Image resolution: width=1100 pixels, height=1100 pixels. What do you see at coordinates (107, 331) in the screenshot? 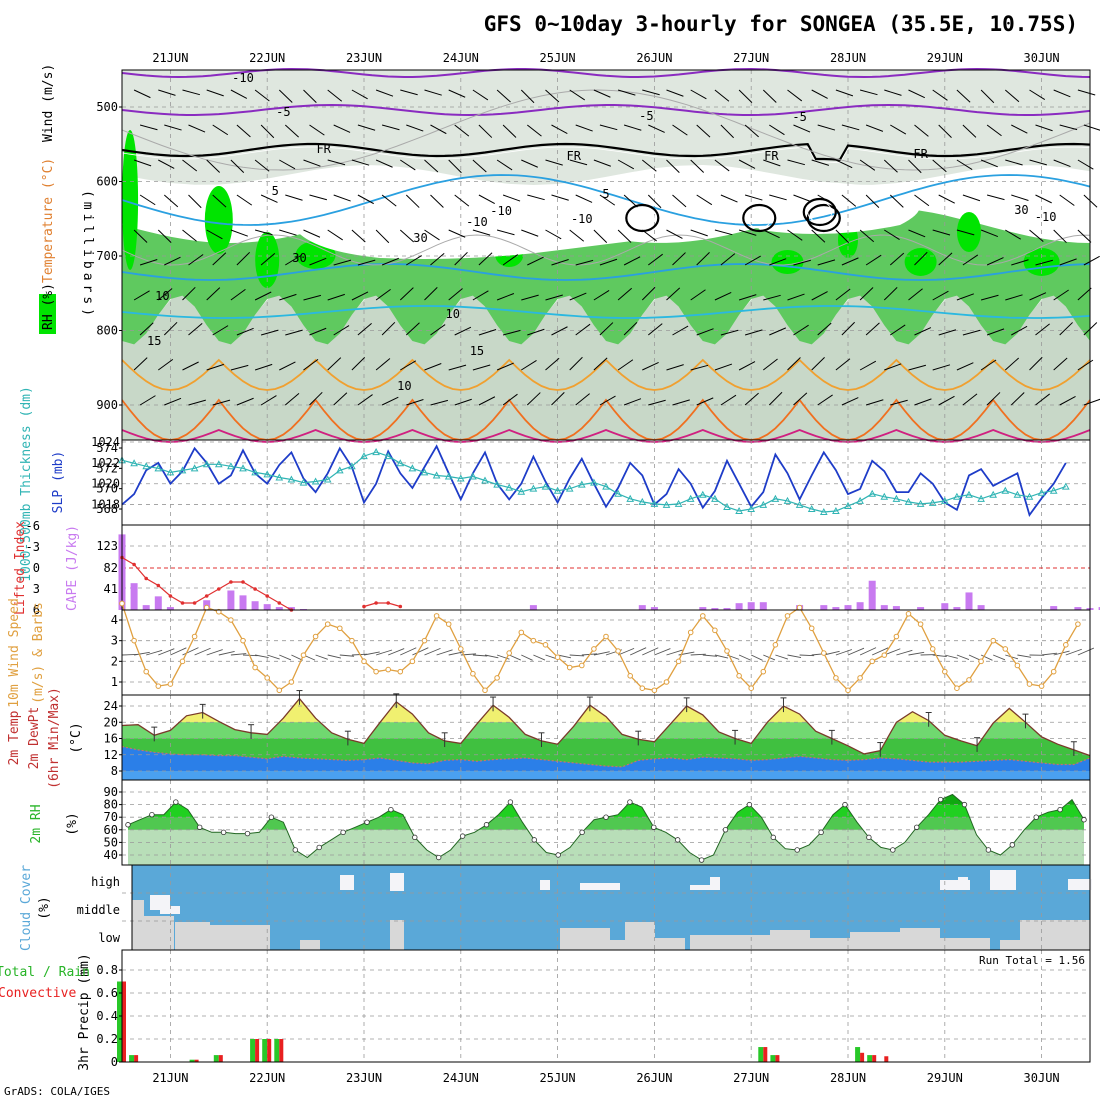
I see `pressure-tick: 800` at bounding box center [107, 331].